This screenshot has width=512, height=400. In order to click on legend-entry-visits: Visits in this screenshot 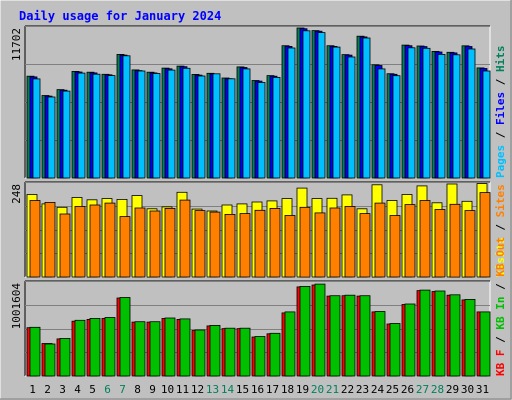, I will do `click(500, 257)`.